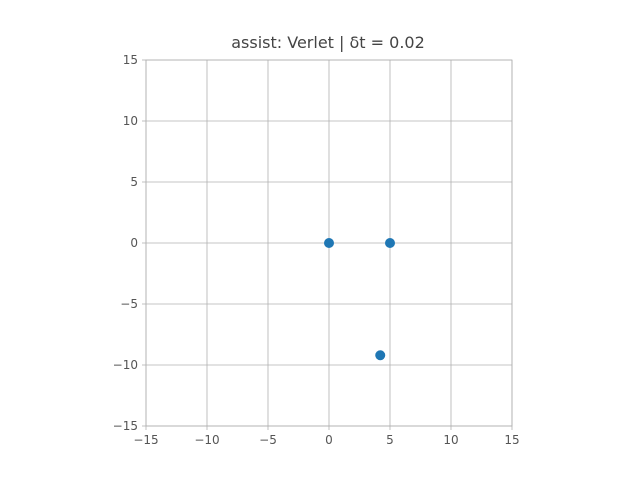  What do you see at coordinates (206, 440) in the screenshot?
I see `x-tick-label: −10` at bounding box center [206, 440].